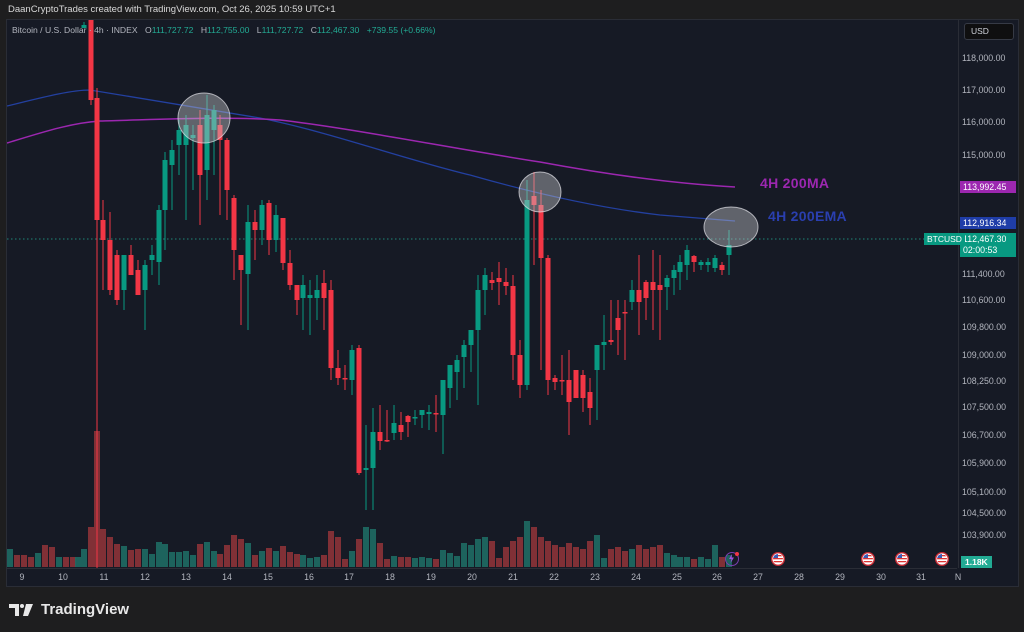 The width and height of the screenshot is (1024, 632). Describe the element at coordinates (482, 577) in the screenshot. I see `time-axis` at that location.